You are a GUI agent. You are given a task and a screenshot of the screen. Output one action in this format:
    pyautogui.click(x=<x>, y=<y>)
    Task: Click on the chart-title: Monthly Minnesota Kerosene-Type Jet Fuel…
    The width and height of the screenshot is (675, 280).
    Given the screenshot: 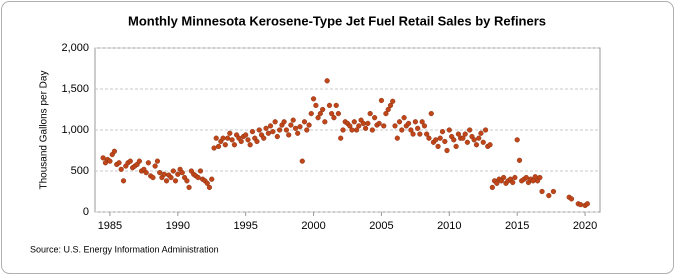 What is the action you would take?
    pyautogui.click(x=337, y=20)
    